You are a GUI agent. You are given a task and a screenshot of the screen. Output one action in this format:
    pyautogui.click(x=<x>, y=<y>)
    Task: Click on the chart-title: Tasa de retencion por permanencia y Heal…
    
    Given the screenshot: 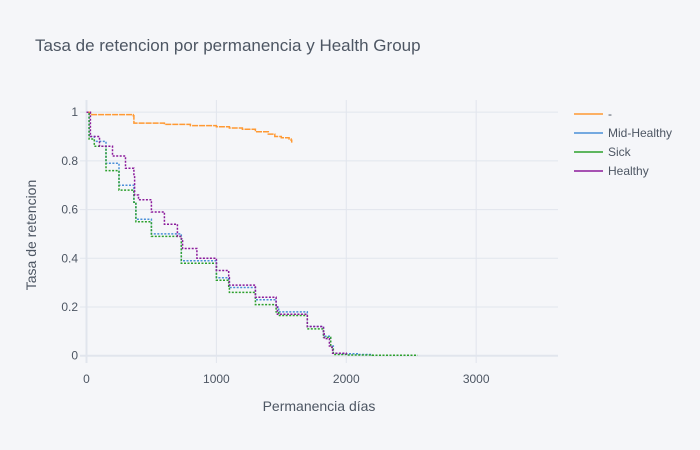 What is the action you would take?
    pyautogui.click(x=228, y=45)
    